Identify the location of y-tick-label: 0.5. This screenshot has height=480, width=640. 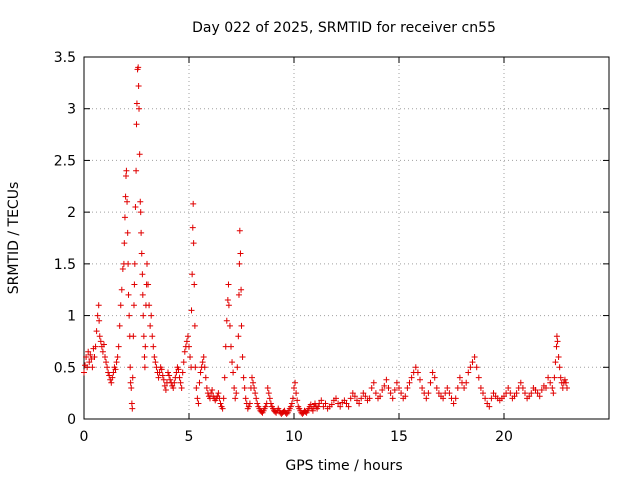
(65, 368).